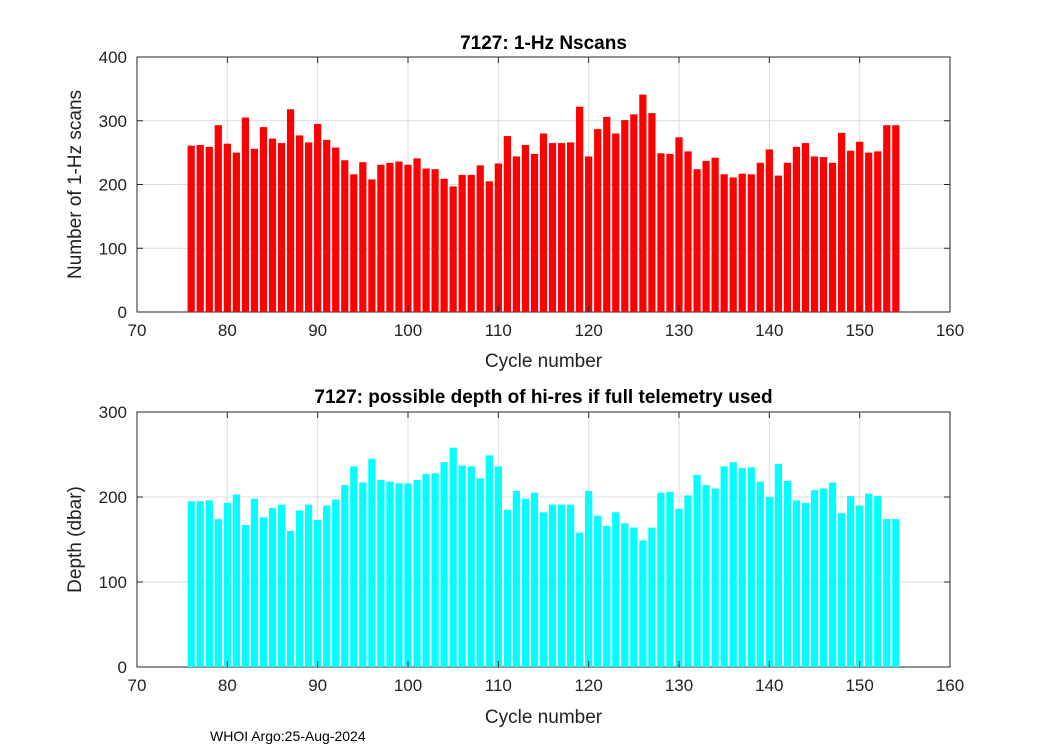  Describe the element at coordinates (769, 330) in the screenshot. I see `nscans-x-tick-label: 140` at that location.